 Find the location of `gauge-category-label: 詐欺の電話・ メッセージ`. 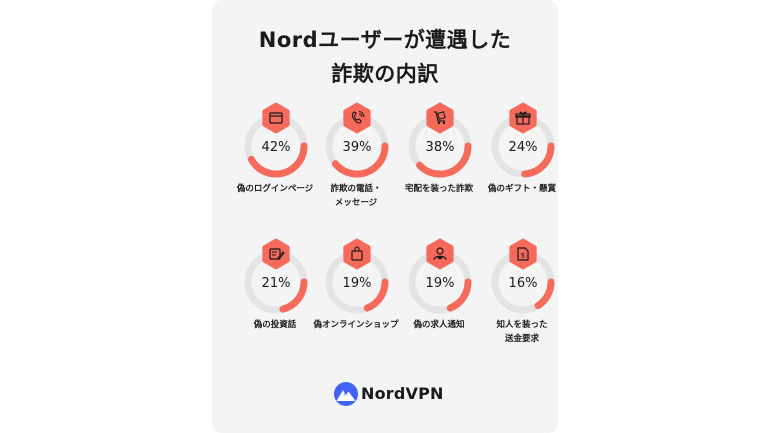

gauge-category-label: 詐欺の電話・ メッセージ is located at coordinates (356, 196).